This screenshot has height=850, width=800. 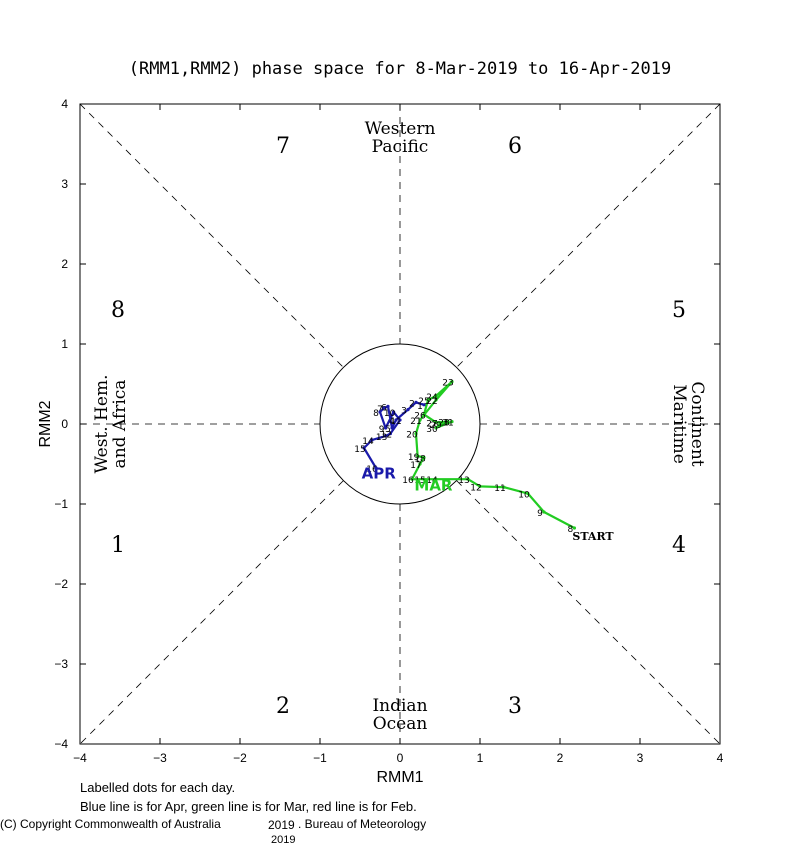 I want to click on day-label-mar: 29, so click(x=436, y=426).